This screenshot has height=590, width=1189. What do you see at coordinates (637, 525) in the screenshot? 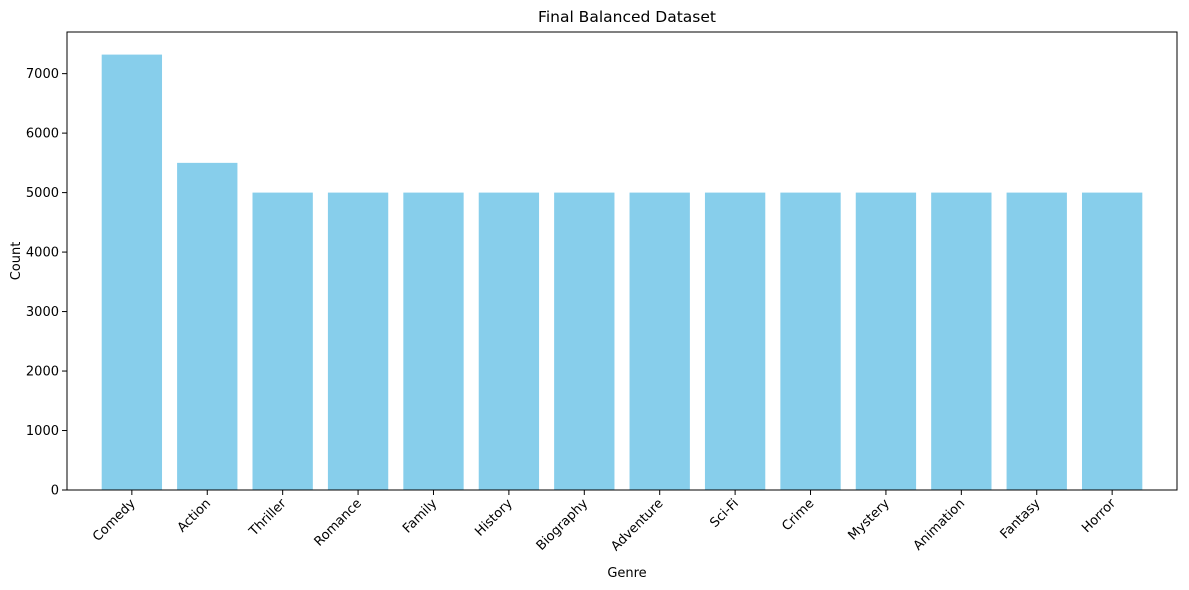
I see `x-tick-label: Adventure` at bounding box center [637, 525].